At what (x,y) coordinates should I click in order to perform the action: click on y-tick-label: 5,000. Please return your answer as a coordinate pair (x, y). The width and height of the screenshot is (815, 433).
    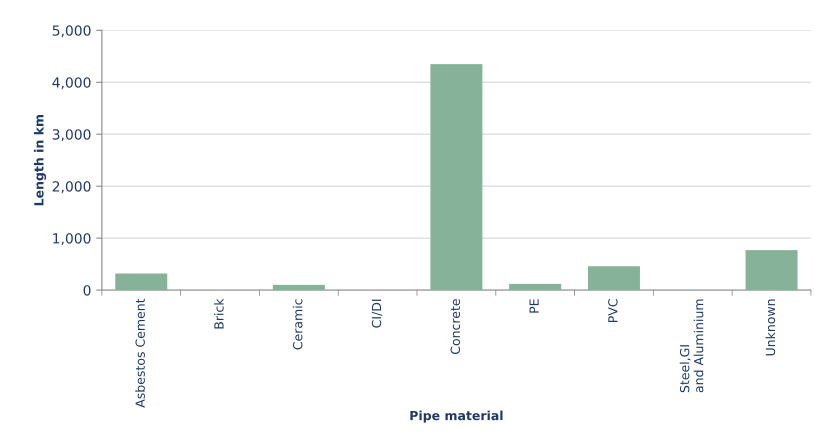
    Looking at the image, I should click on (71, 31).